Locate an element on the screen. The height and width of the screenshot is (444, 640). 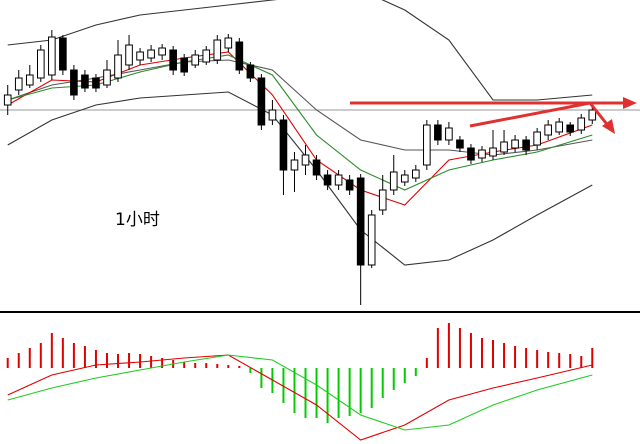
arrows is located at coordinates (493, 115).